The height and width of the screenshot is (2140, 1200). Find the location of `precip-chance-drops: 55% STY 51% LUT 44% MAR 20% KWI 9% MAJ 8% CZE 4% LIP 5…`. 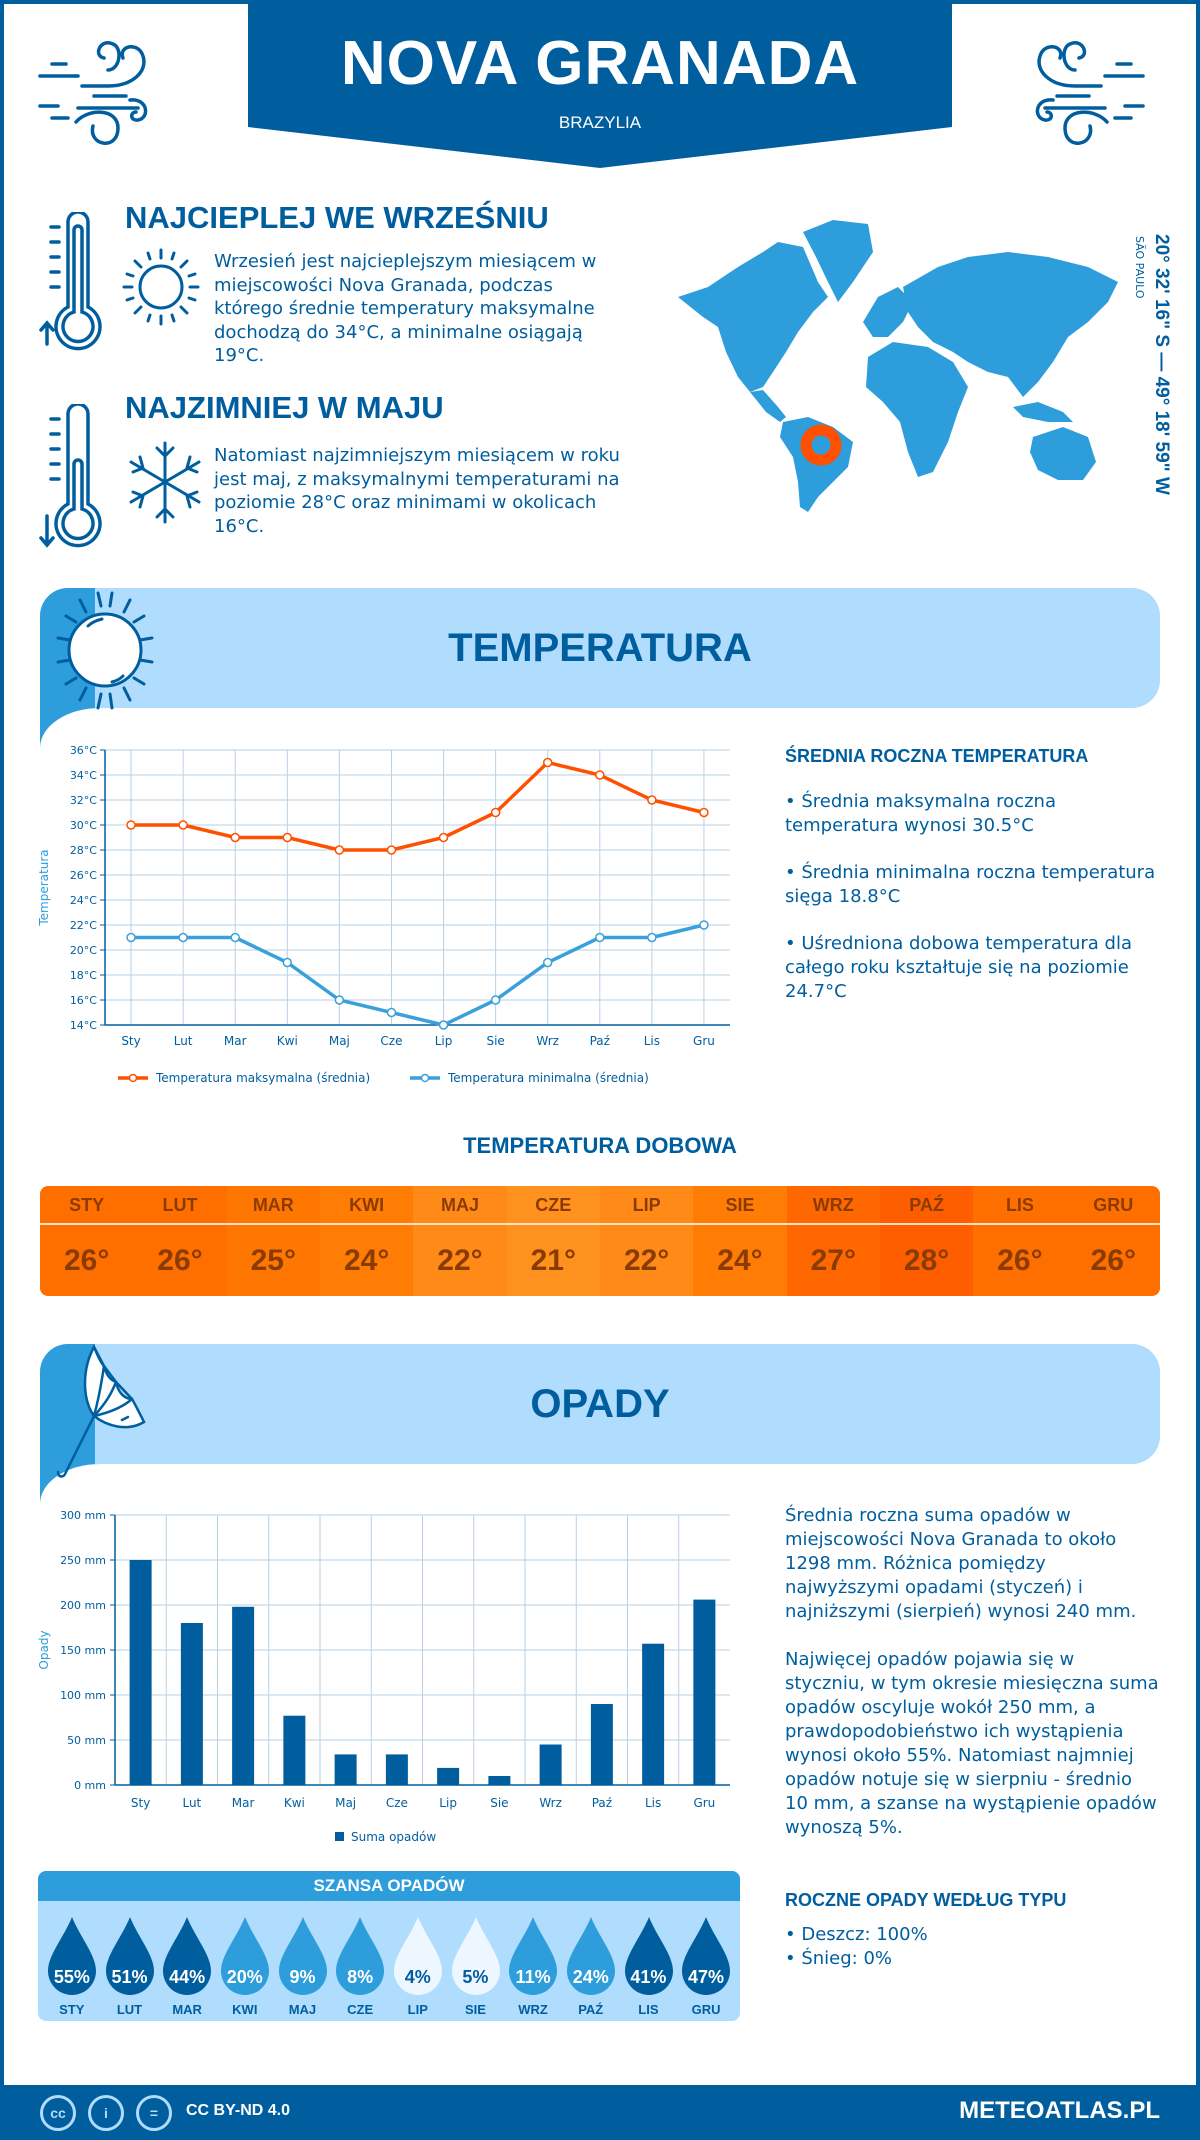

precip-chance-drops: 55% STY 51% LUT 44% MAR 20% KWI 9% MAJ 8% CZE 4% LIP 5… is located at coordinates (389, 1966).